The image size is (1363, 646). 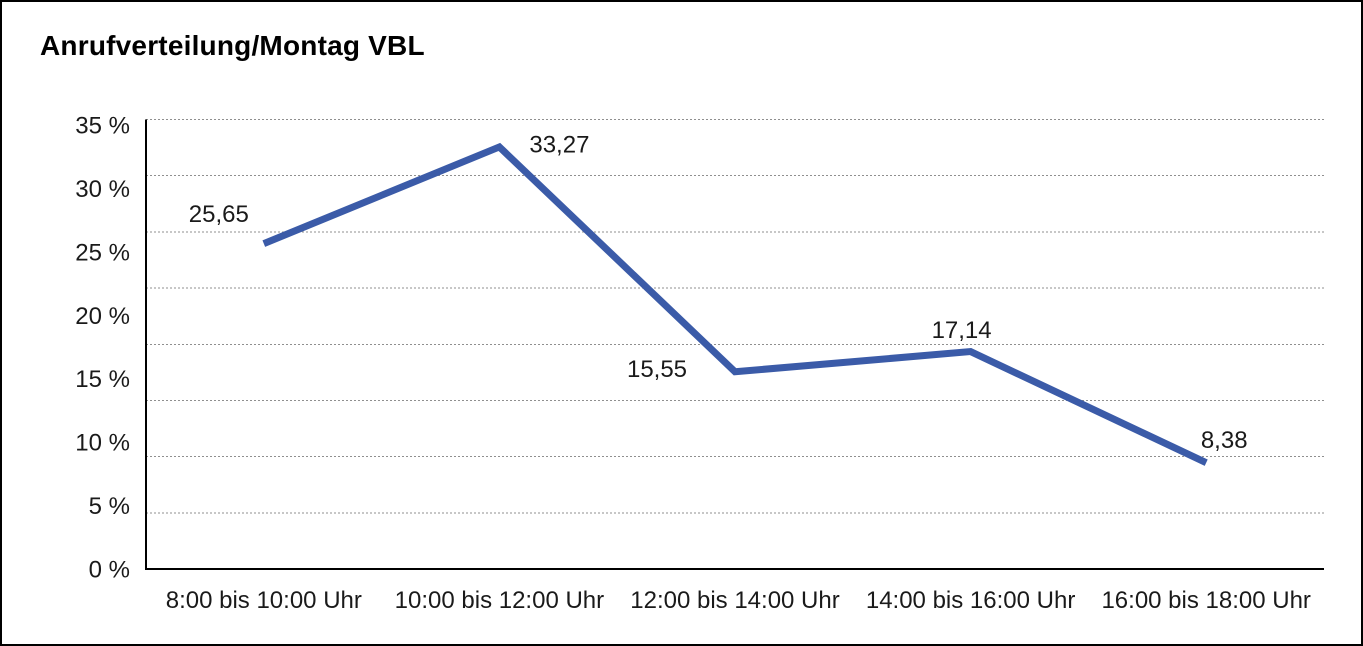 What do you see at coordinates (499, 600) in the screenshot?
I see `x-category-label: 10:00 bis 12:00 Uhr` at bounding box center [499, 600].